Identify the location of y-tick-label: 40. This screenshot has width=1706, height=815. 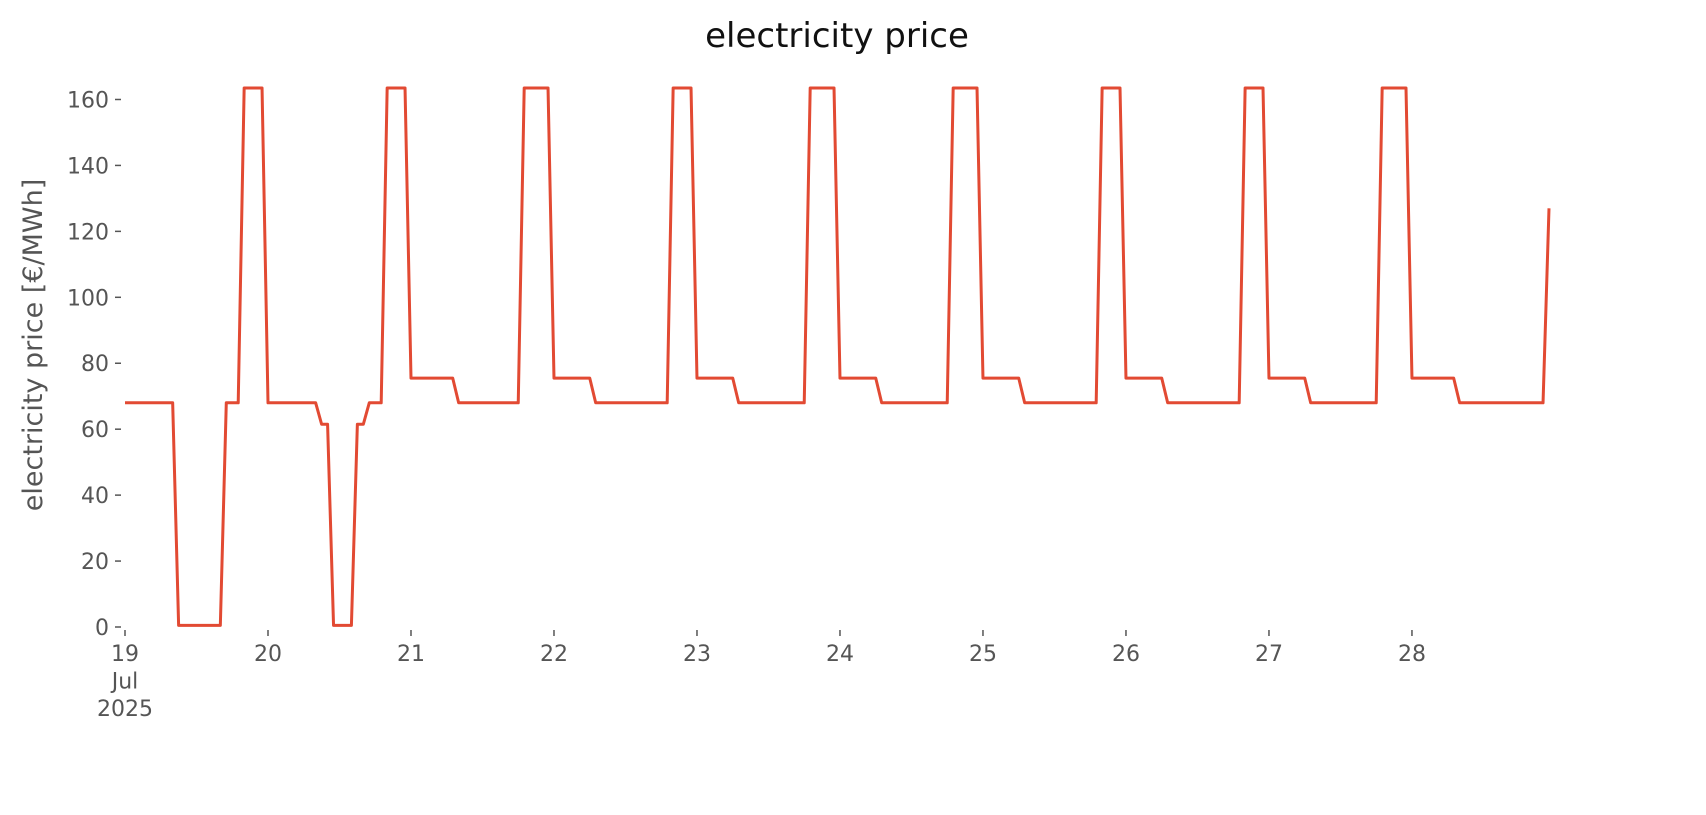
(95, 496).